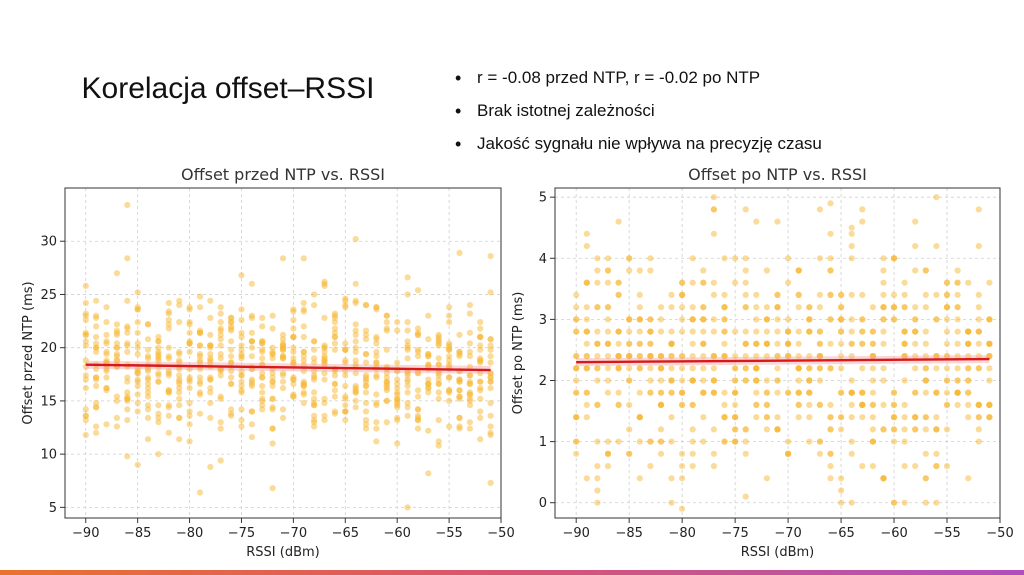  Describe the element at coordinates (840, 533) in the screenshot. I see `x-tick-label: −65` at that location.